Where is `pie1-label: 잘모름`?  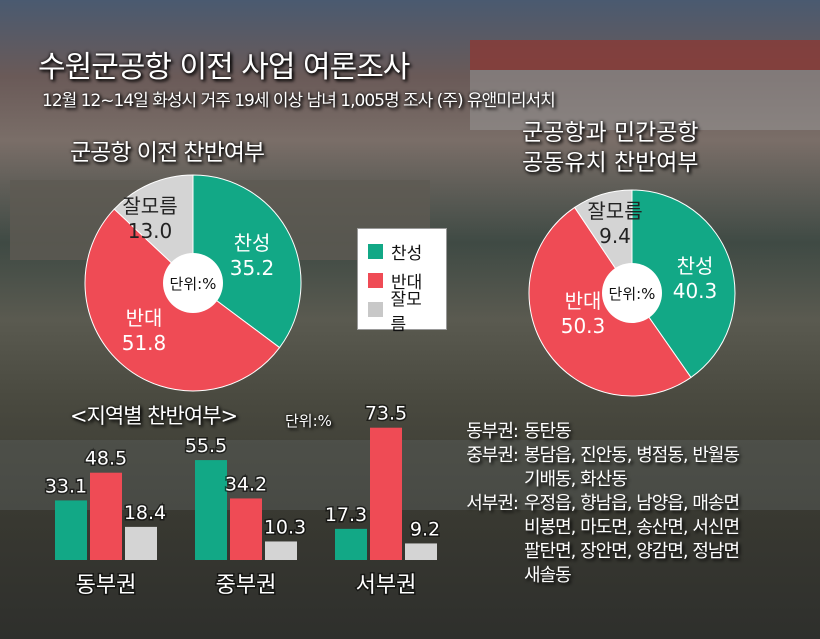
pie1-label: 잘모름 is located at coordinates (149, 206).